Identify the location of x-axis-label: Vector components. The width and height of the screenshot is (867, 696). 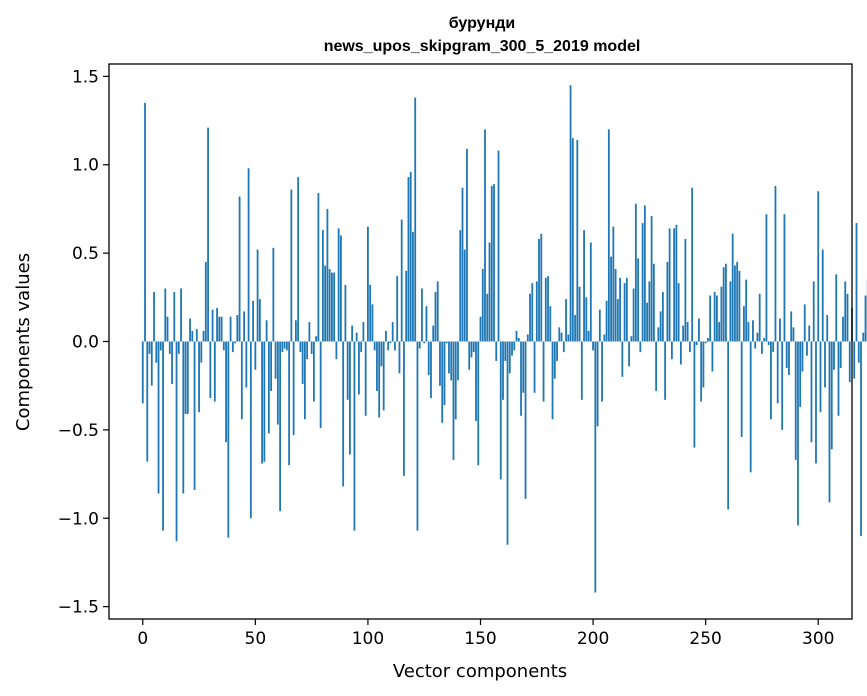
(480, 671).